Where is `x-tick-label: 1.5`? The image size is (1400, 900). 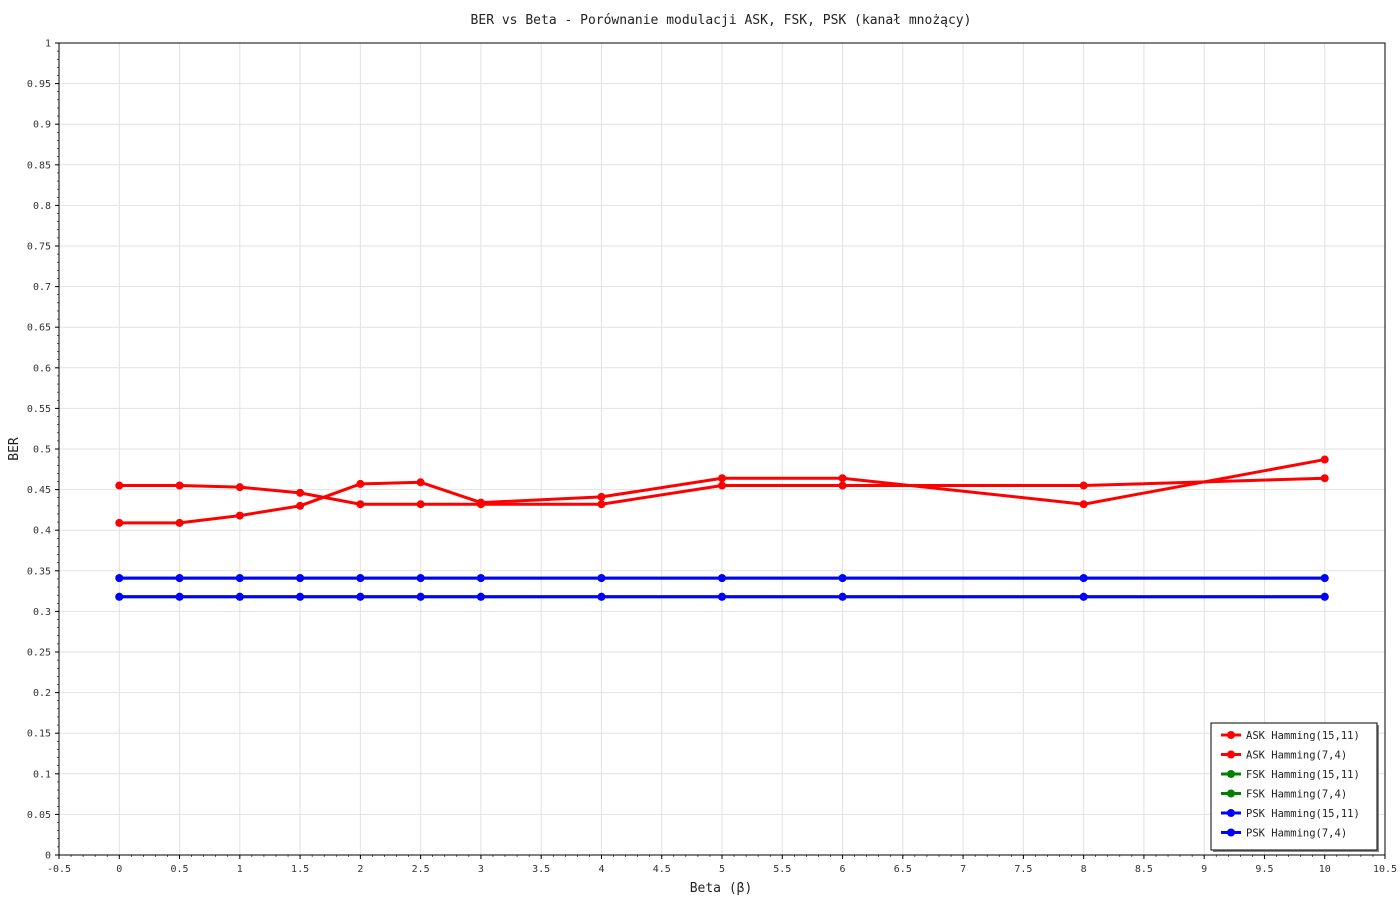
x-tick-label: 1.5 is located at coordinates (300, 869).